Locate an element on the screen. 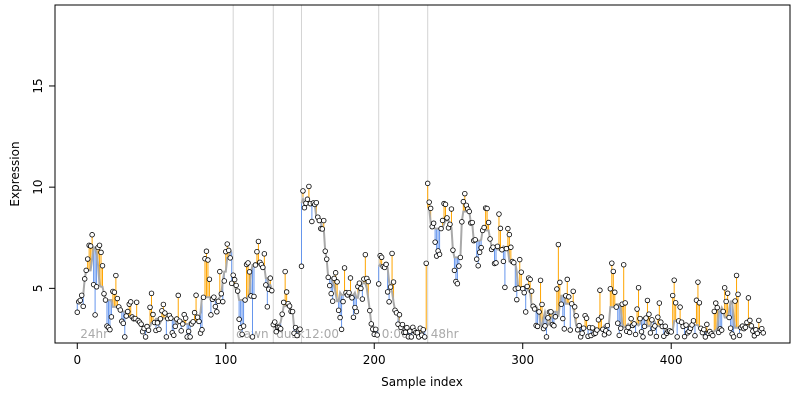  y-tick-label: 15 is located at coordinates (38, 85).